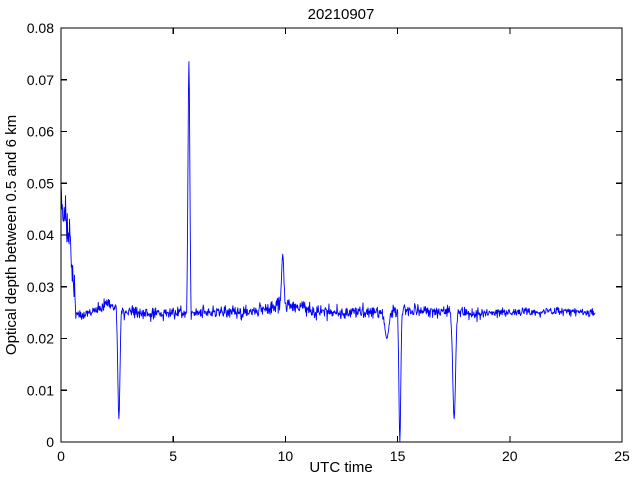 The image size is (640, 480). Describe the element at coordinates (340, 467) in the screenshot. I see `x-axis-label: UTC time` at that location.